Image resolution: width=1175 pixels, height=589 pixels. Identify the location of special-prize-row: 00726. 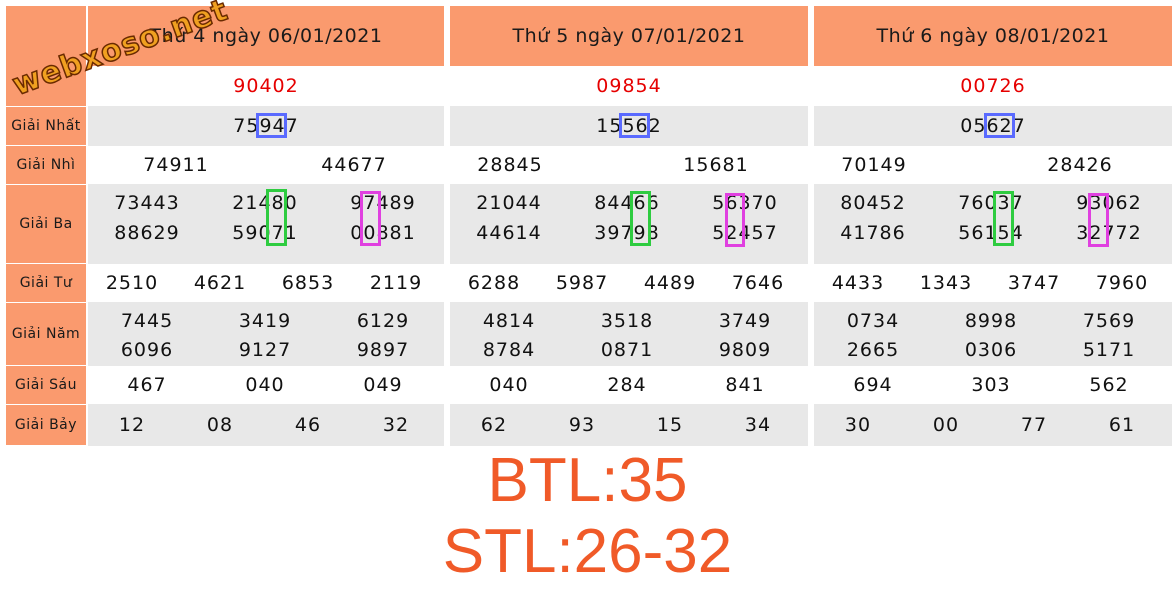
(993, 86).